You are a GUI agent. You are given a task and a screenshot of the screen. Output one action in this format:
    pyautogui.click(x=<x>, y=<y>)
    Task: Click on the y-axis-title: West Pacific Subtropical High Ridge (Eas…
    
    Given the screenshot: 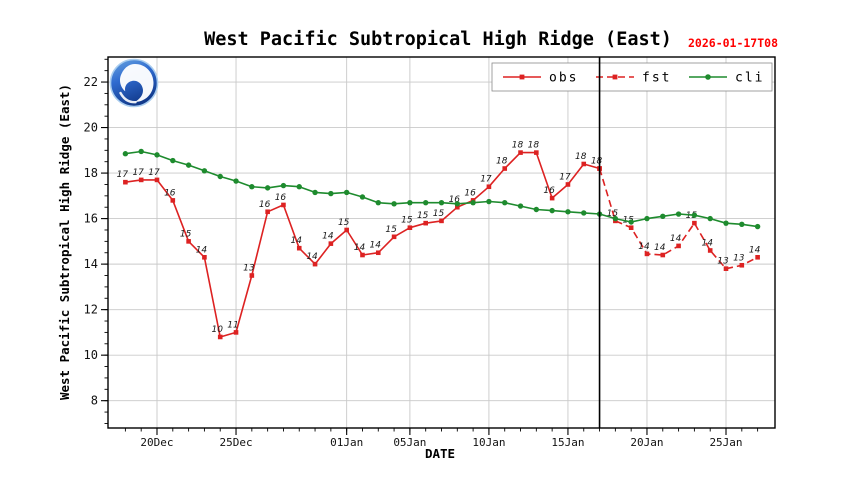 What is the action you would take?
    pyautogui.click(x=64, y=242)
    